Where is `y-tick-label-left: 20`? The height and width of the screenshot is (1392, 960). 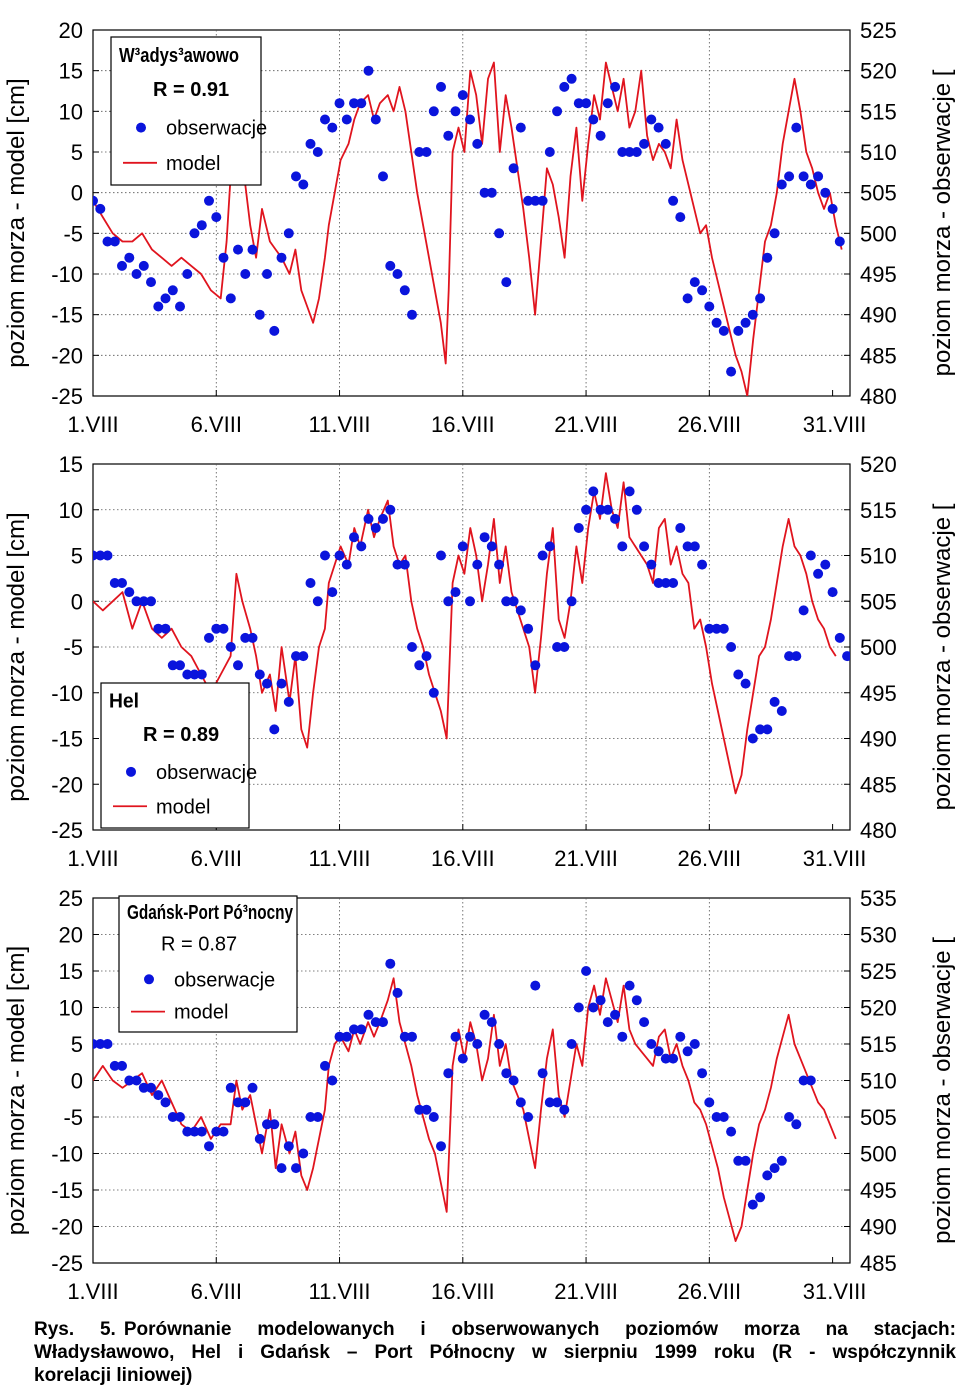 y-tick-label-left: 20 is located at coordinates (71, 30).